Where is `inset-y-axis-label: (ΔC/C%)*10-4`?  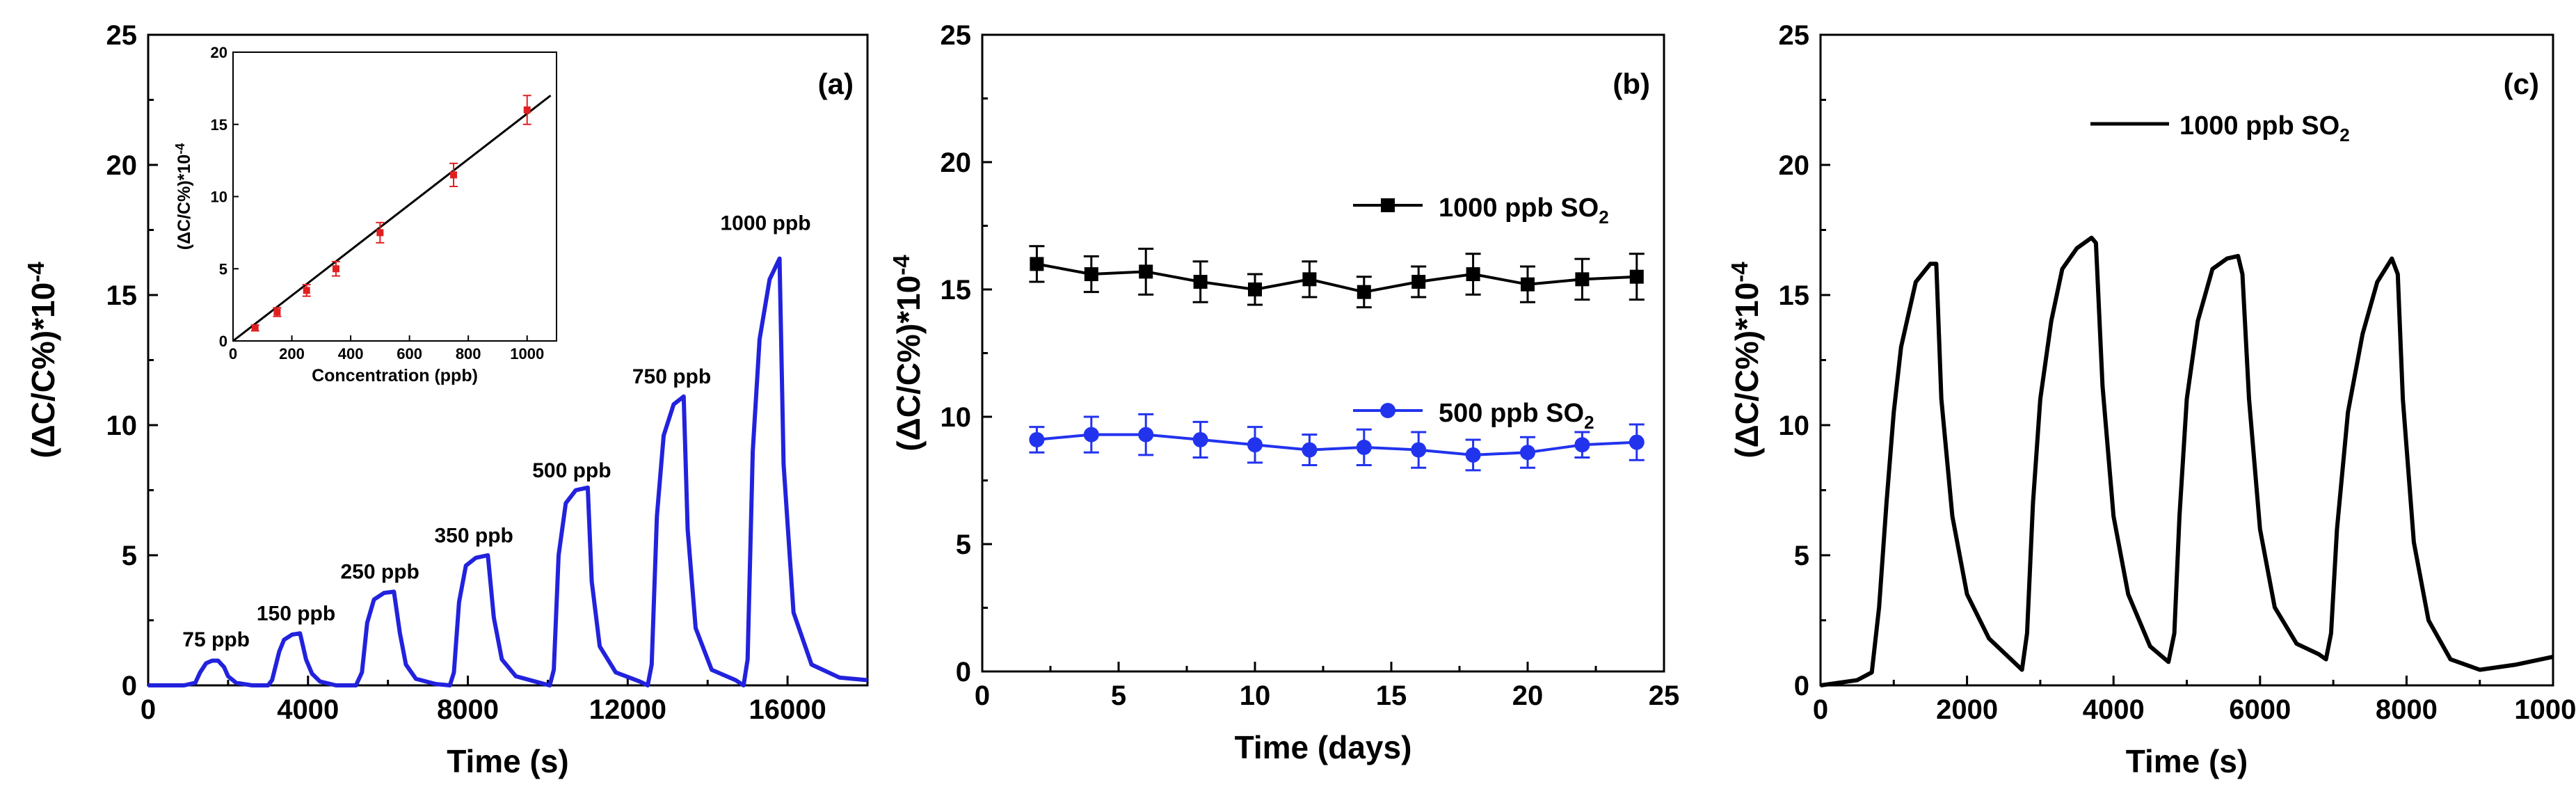
inset-y-axis-label: (ΔC/C%)*10-4 is located at coordinates (183, 196).